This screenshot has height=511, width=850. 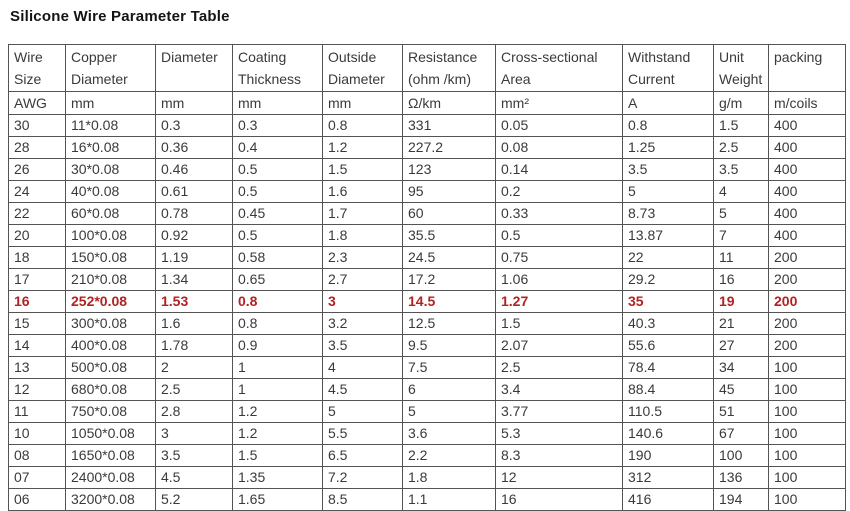 What do you see at coordinates (449, 477) in the screenshot?
I see `cell: 1.8` at bounding box center [449, 477].